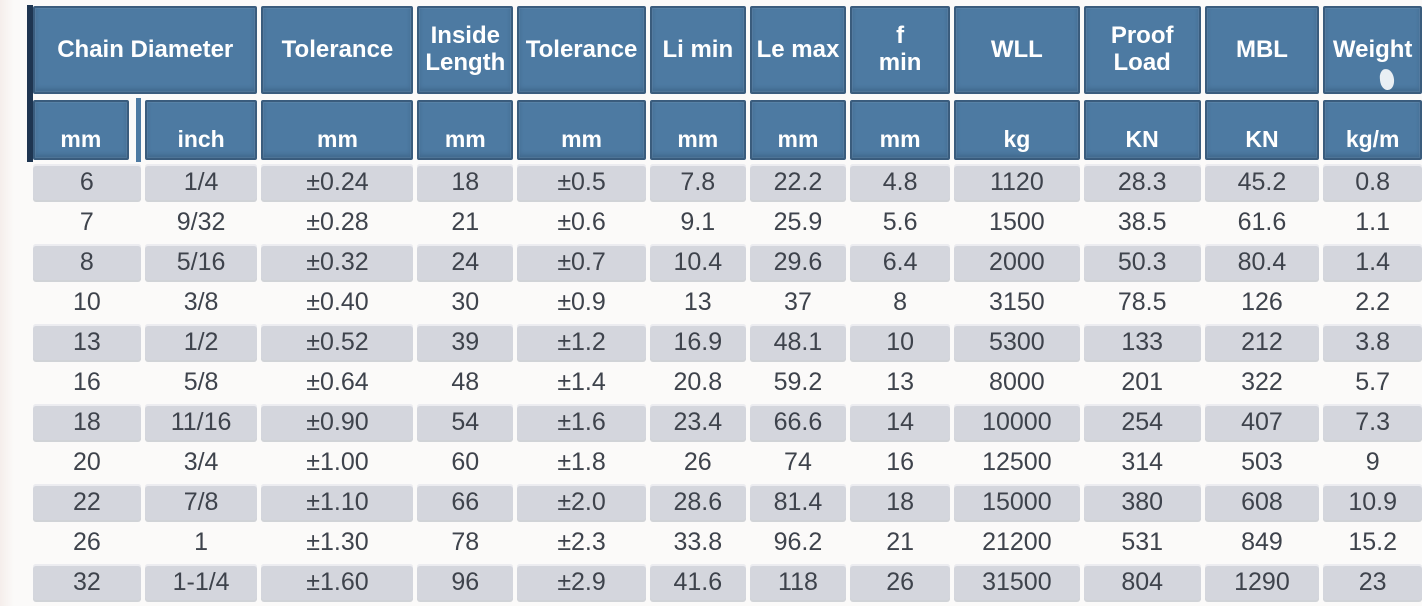  What do you see at coordinates (81, 130) in the screenshot?
I see `unit-cell-0-mm: mm` at bounding box center [81, 130].